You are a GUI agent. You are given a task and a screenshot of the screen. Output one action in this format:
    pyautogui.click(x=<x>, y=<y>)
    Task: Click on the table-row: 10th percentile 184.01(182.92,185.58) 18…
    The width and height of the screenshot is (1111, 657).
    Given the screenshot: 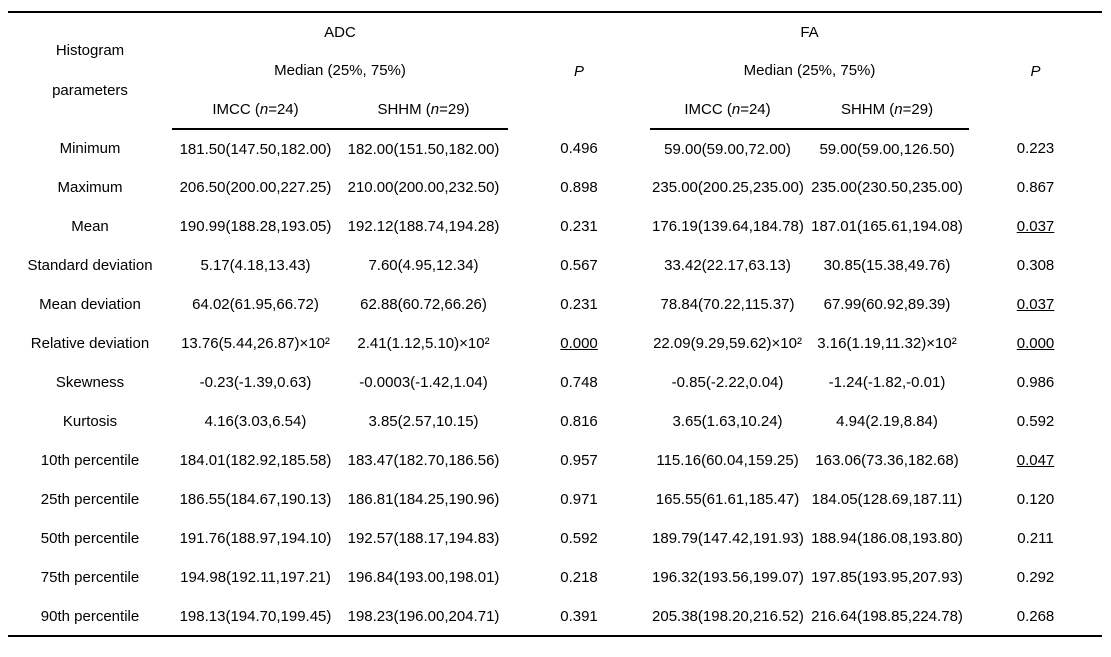 What is the action you would take?
    pyautogui.click(x=555, y=460)
    